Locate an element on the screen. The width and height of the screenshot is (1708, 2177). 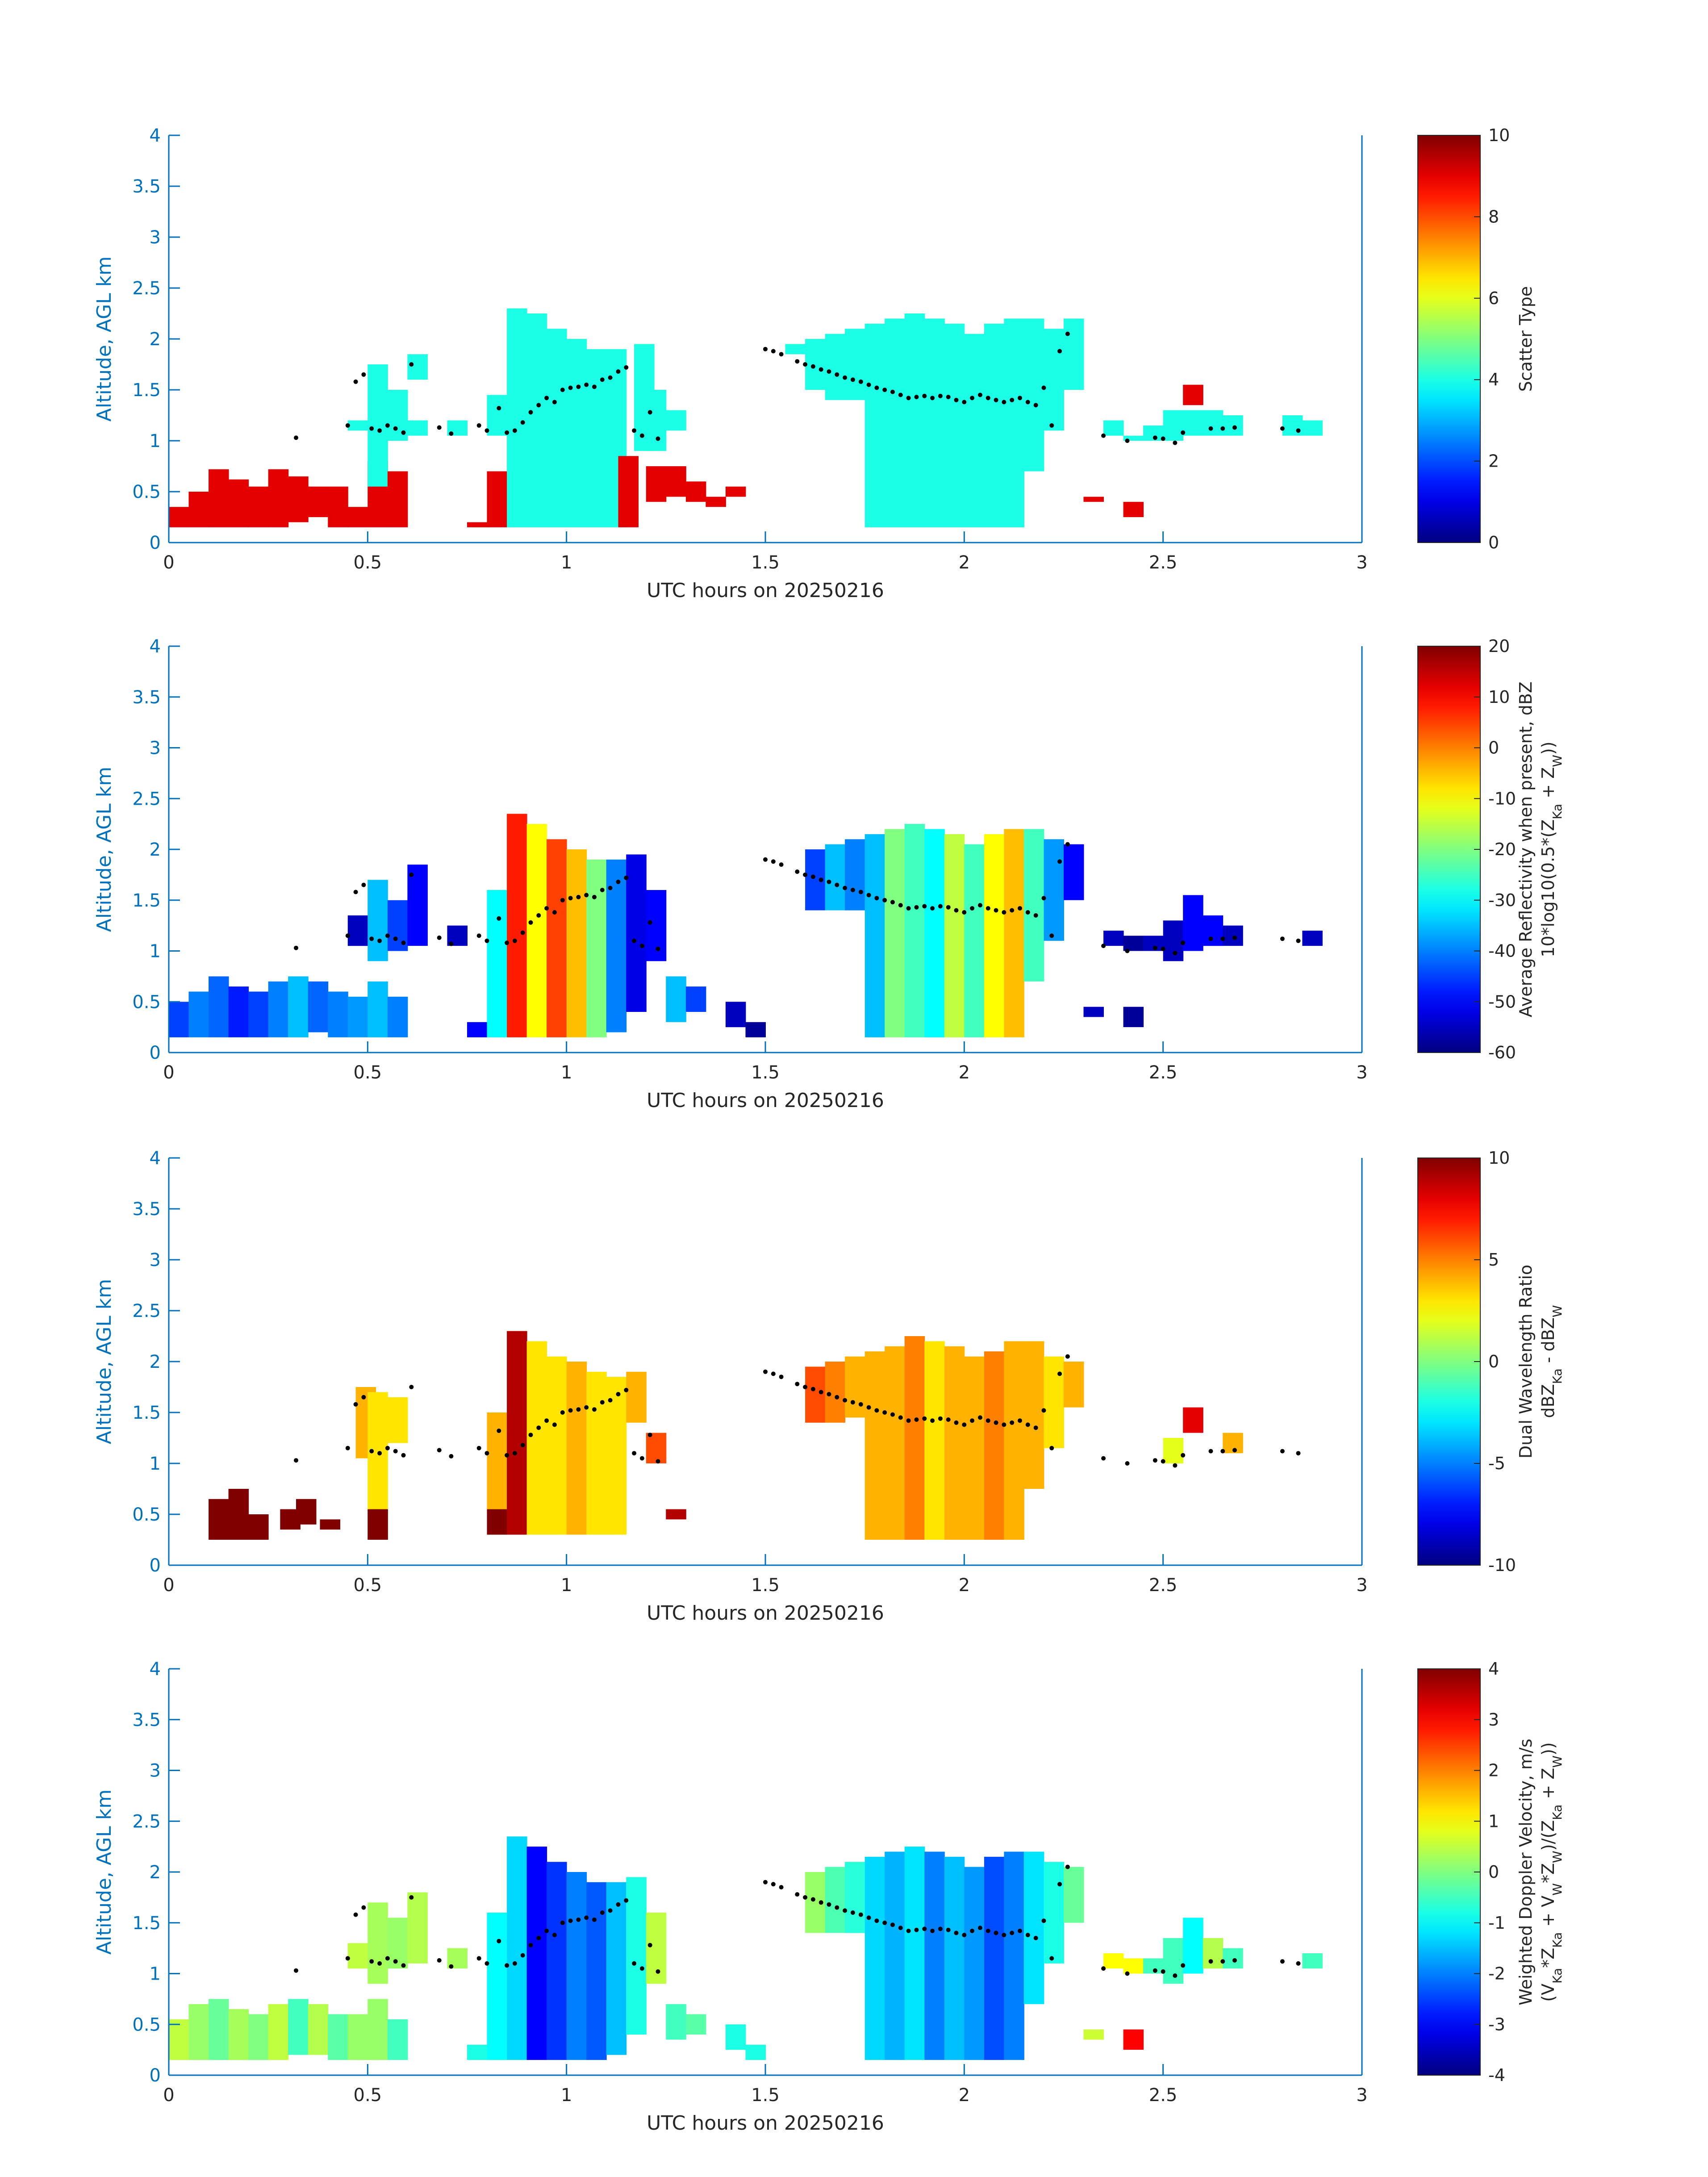
y-axis-title: Altitude, AGL km is located at coordinates (104, 1361).